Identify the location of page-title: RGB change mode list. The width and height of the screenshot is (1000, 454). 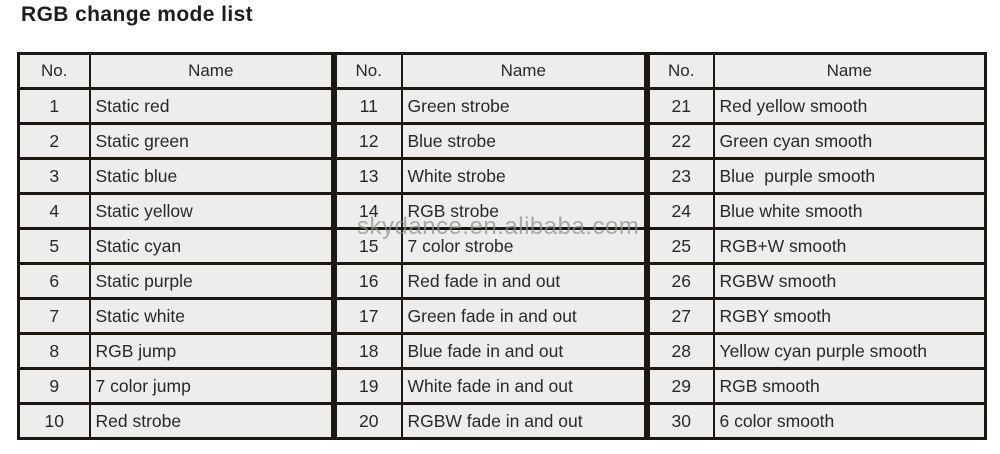
(137, 14).